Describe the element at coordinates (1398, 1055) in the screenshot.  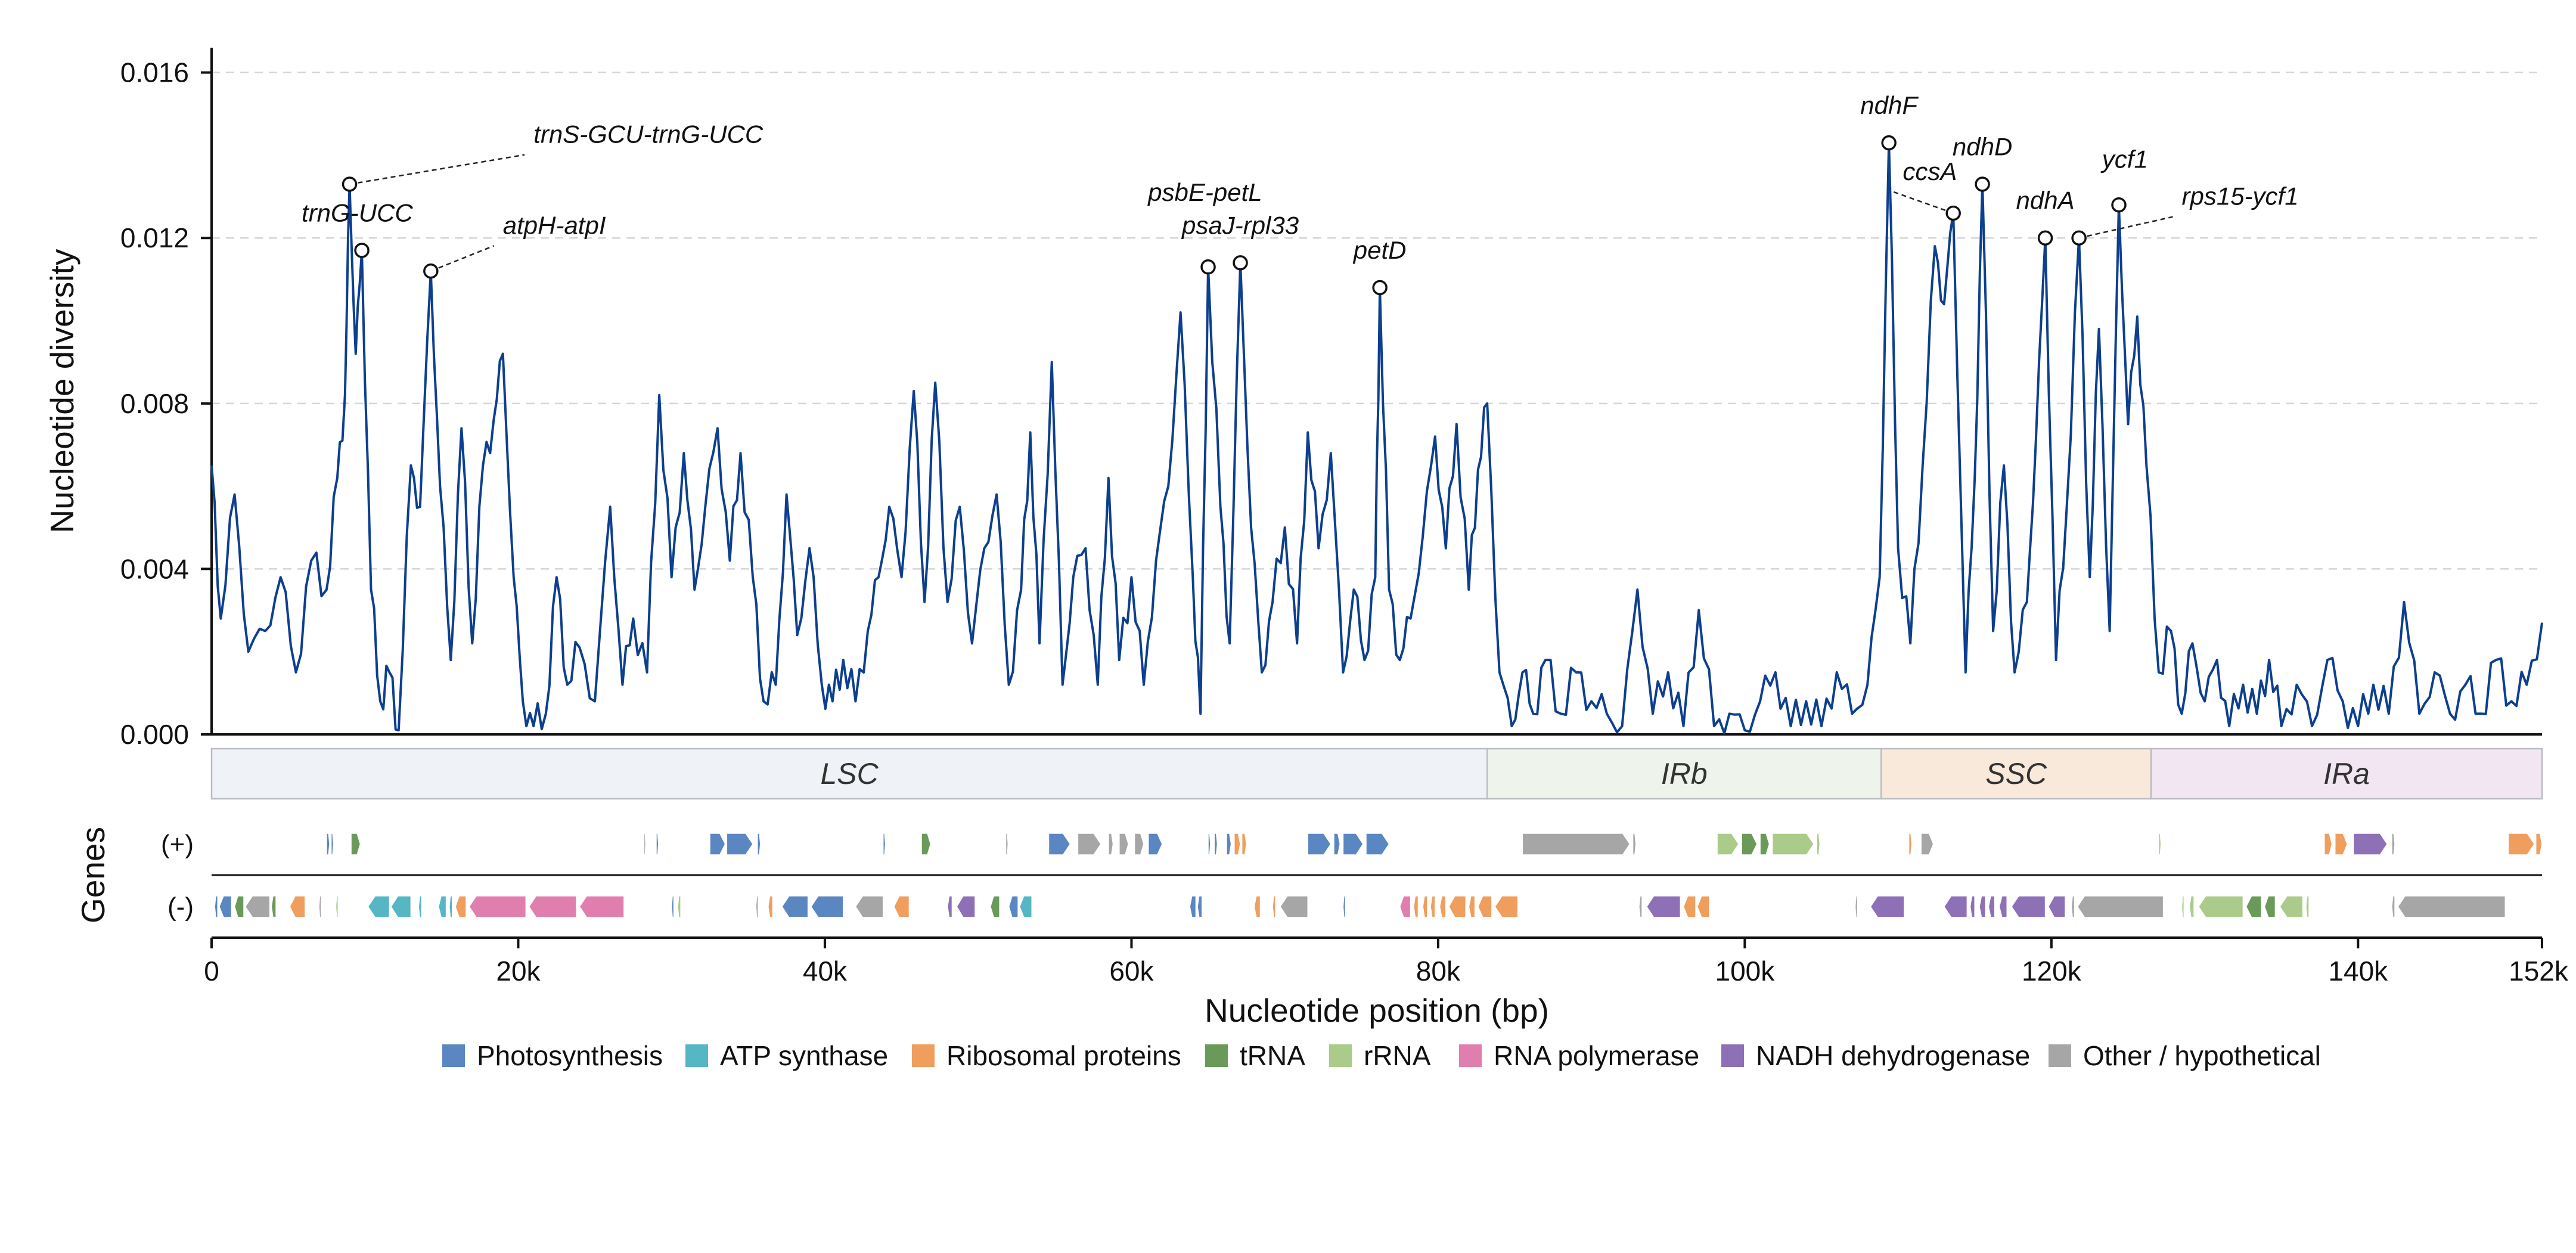
I see `legend-label: rRNA` at that location.